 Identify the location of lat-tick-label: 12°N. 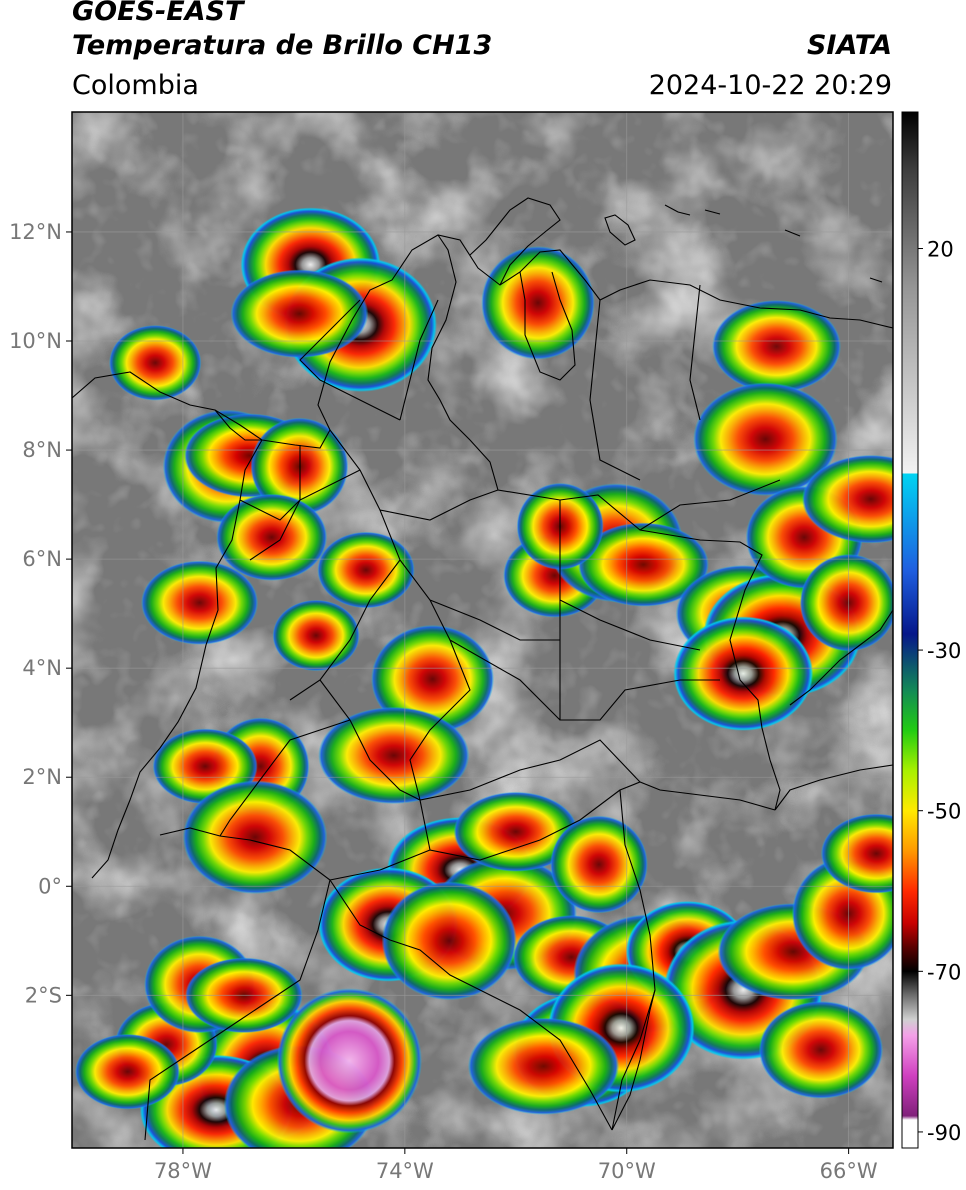
(35, 232).